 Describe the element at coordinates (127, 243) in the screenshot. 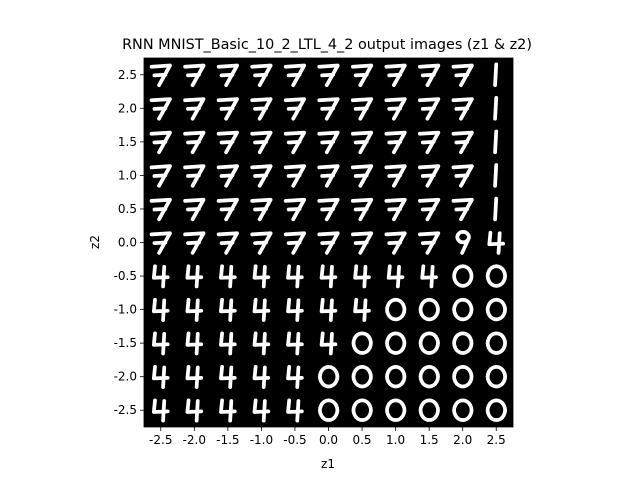

I see `y-tick-label: 0.0` at that location.